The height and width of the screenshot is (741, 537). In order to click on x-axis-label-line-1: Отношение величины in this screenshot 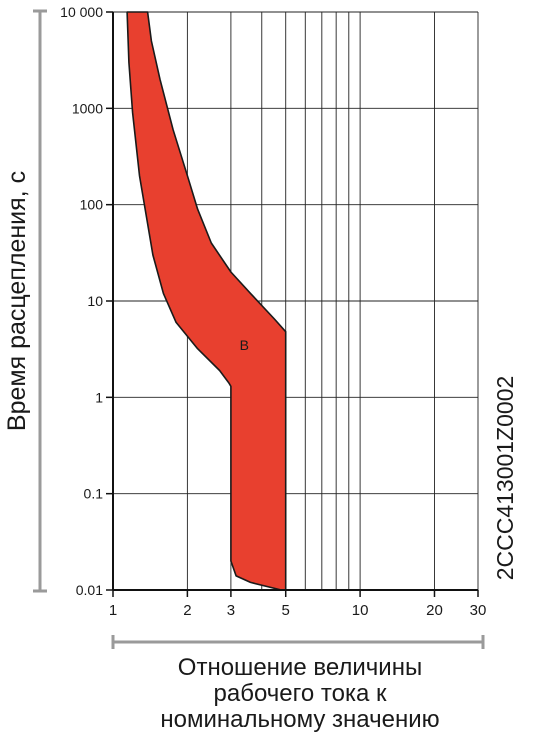, I will do `click(300, 667)`.